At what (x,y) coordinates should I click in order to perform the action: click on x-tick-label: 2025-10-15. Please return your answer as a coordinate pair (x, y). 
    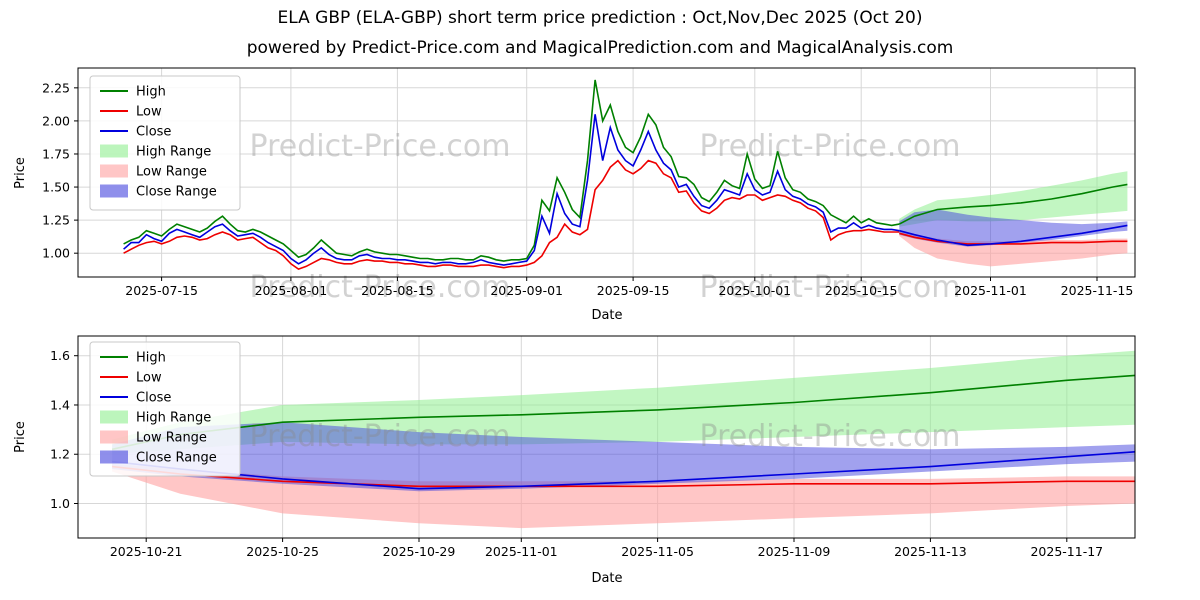
    Looking at the image, I should click on (861, 290).